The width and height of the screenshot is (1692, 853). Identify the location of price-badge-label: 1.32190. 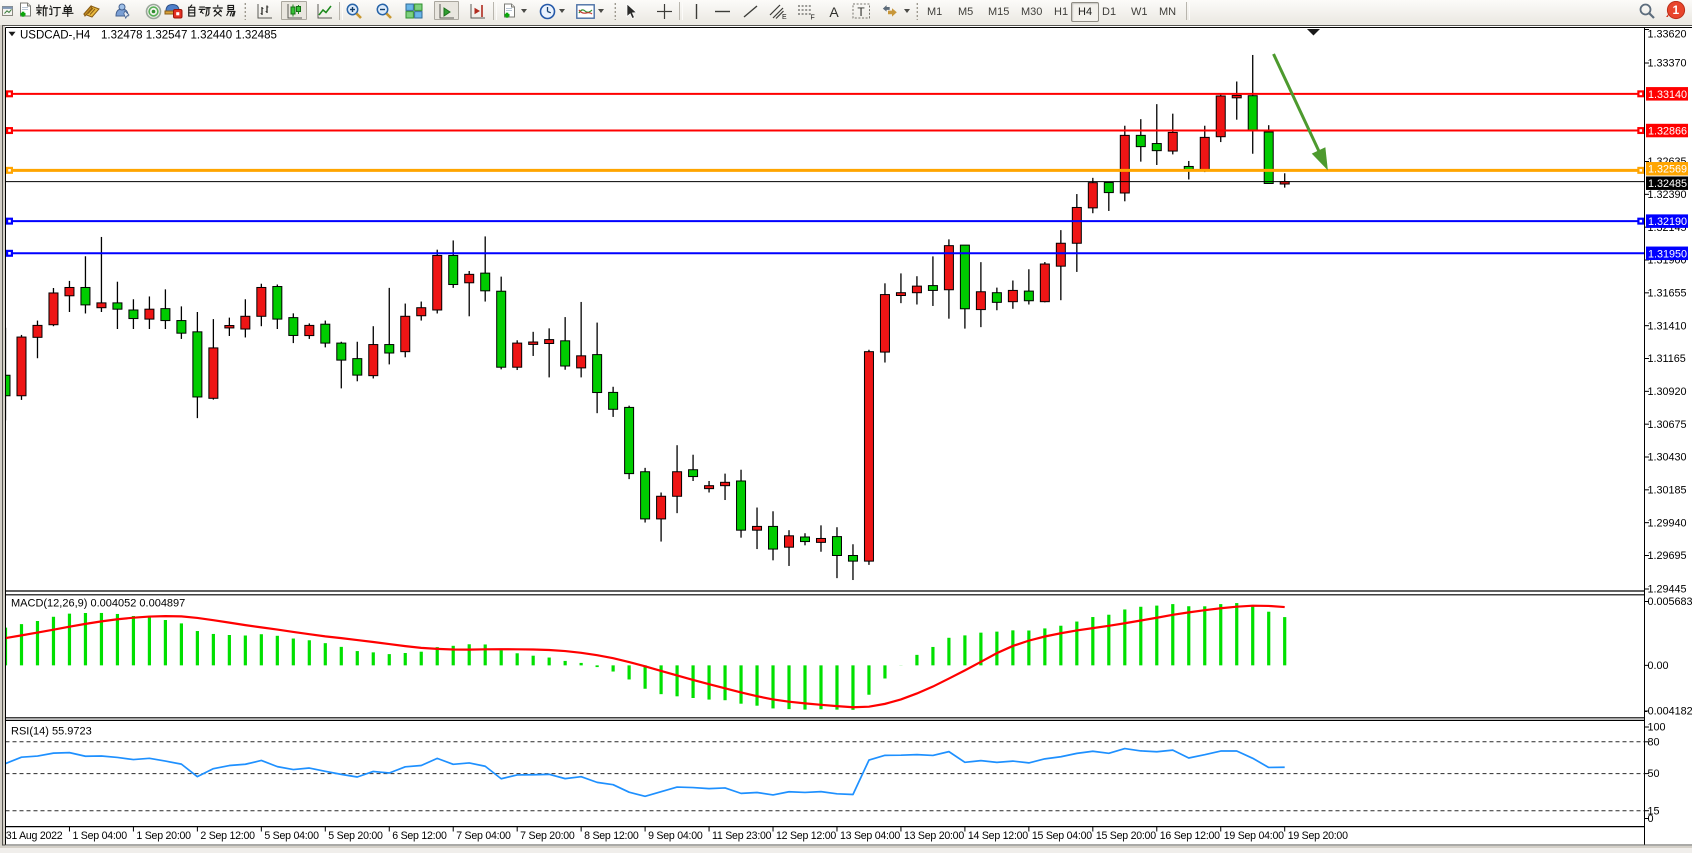
(1667, 222).